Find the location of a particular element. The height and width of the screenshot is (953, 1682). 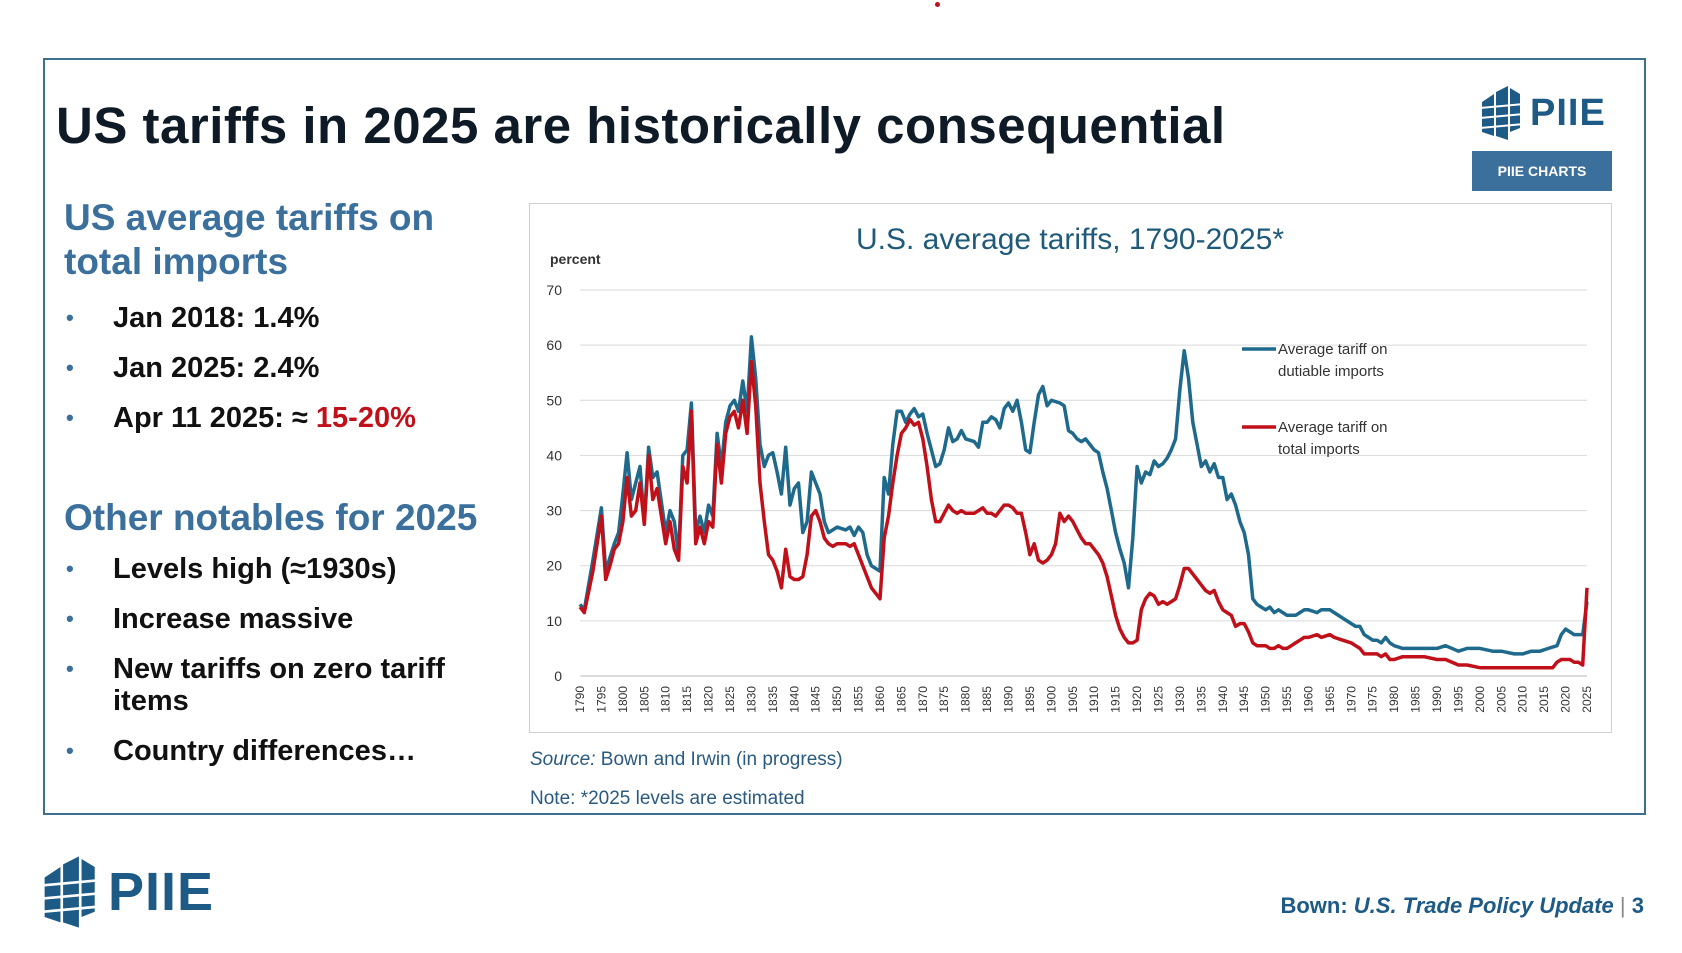

footer-title: U.S. Trade Policy Update is located at coordinates (1483, 905).